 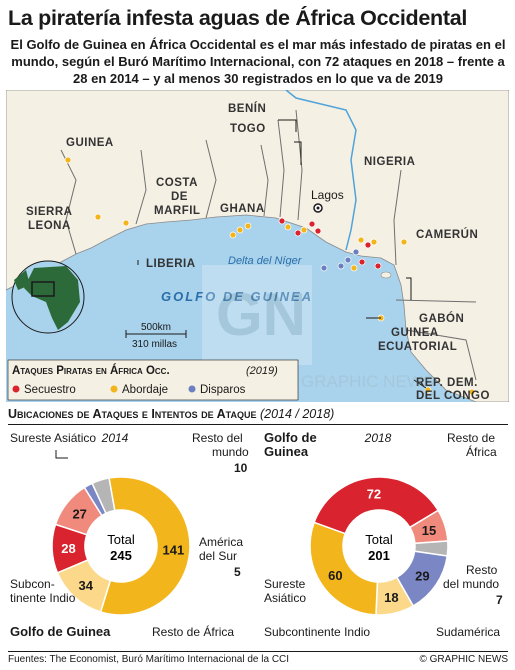 I want to click on label-eq-guinea-1: GUINEA, so click(x=415, y=333).